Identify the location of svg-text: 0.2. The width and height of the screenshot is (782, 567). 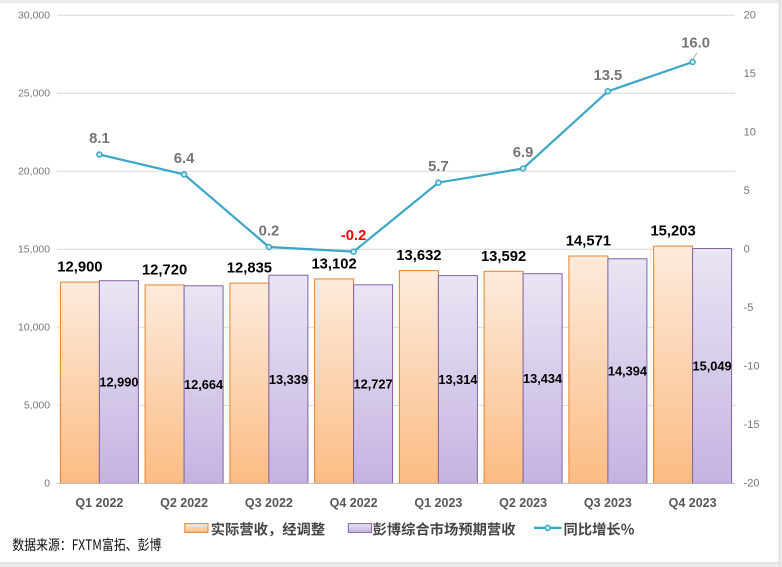
(269, 232).